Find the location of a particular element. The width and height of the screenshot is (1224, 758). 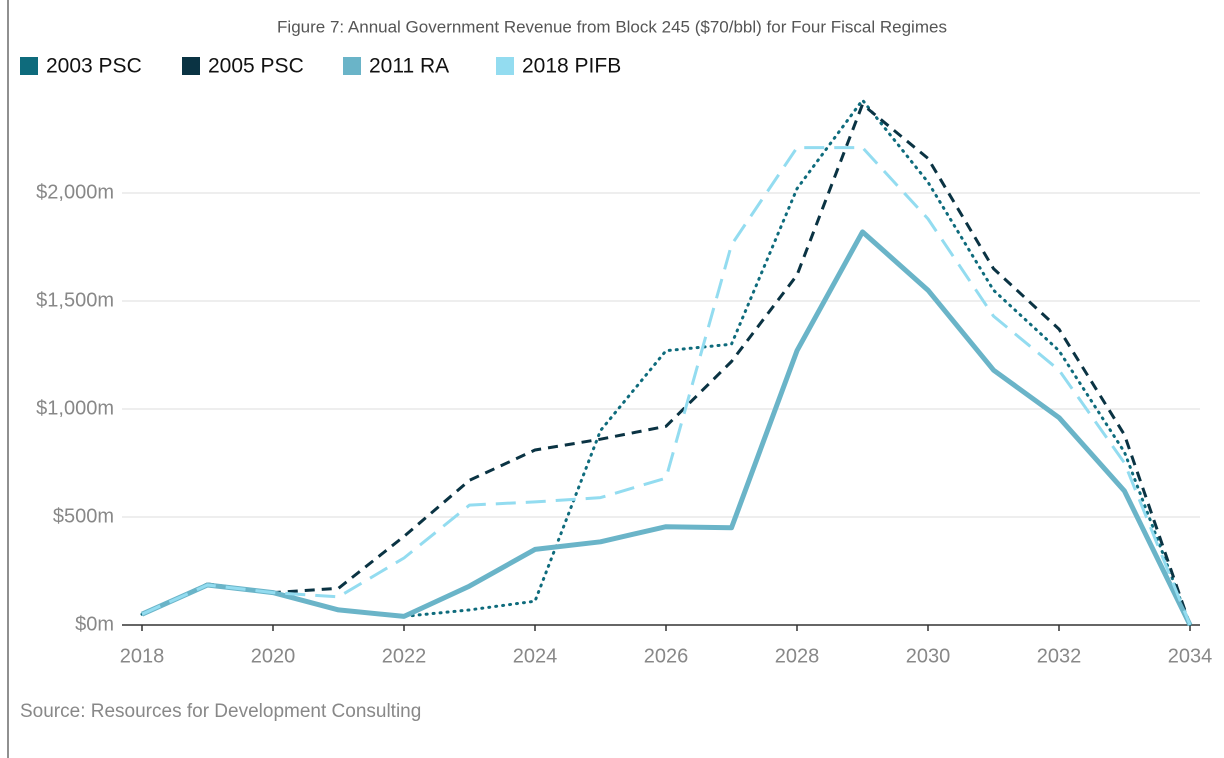

y-tick-label: $1,000m is located at coordinates (75, 408).